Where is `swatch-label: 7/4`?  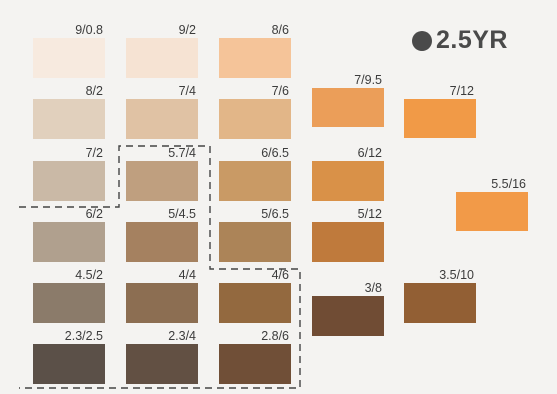
swatch-label: 7/4 is located at coordinates (187, 91).